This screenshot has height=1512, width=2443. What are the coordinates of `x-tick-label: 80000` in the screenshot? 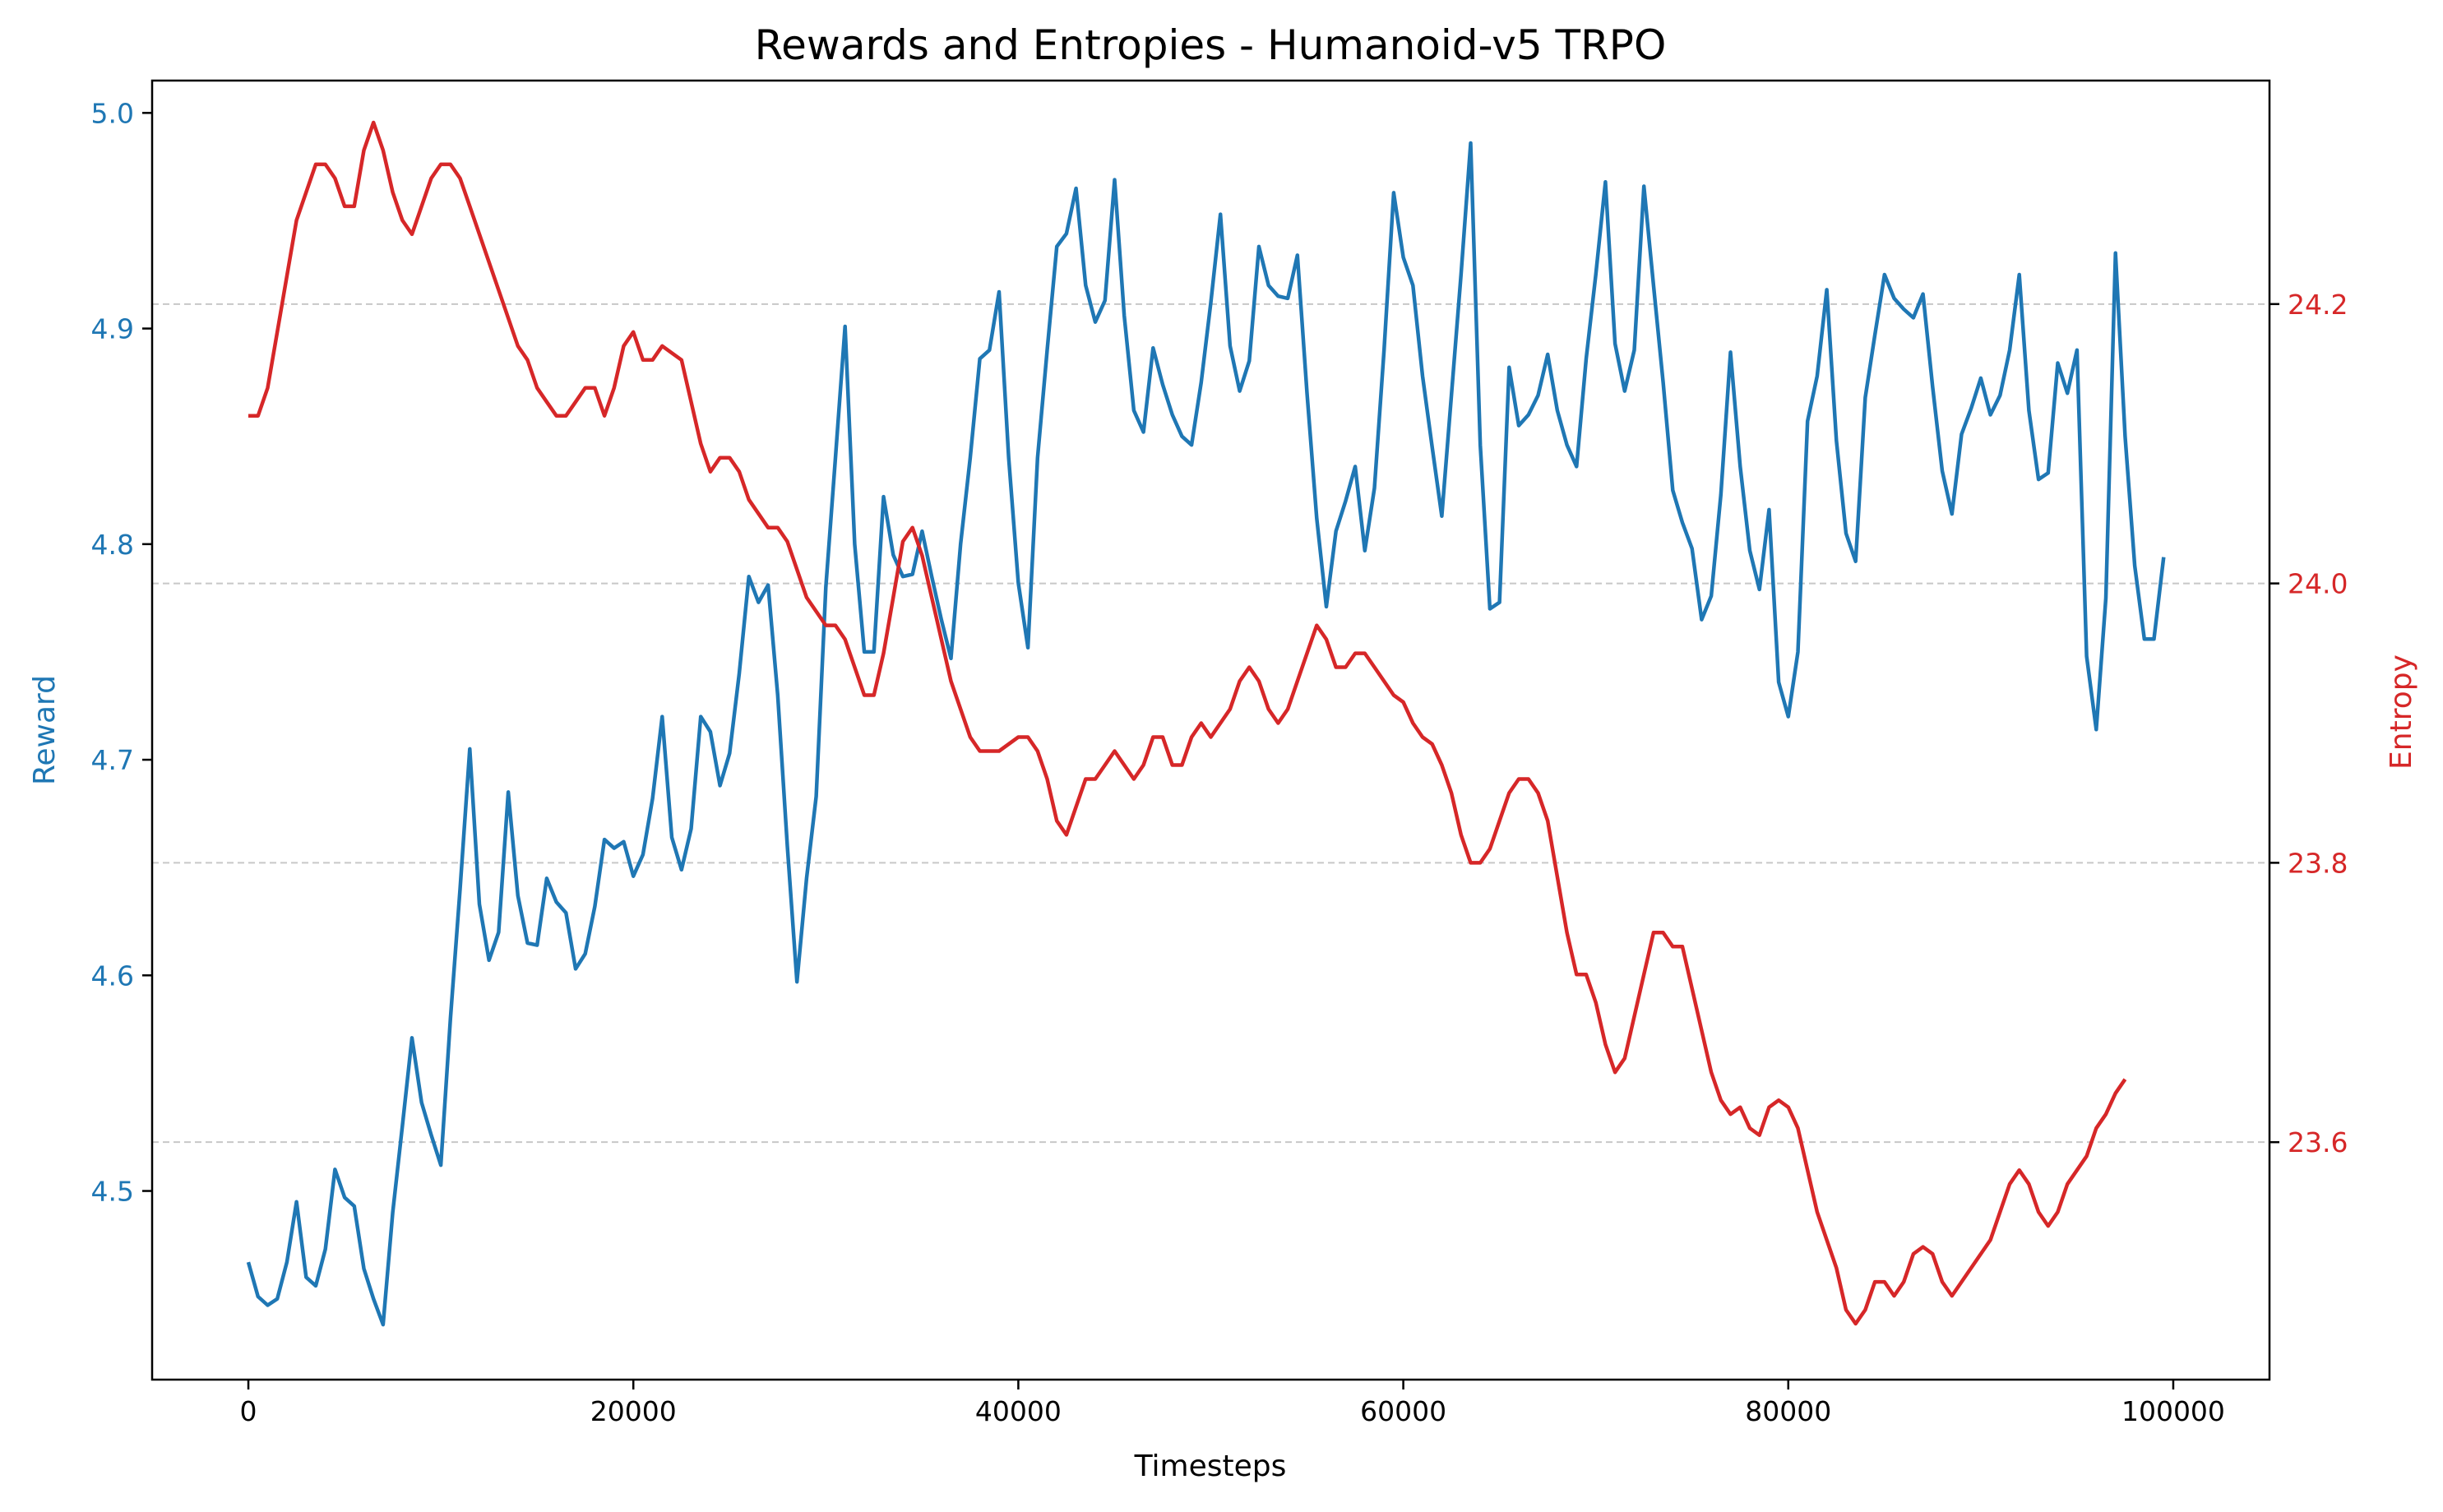 It's located at (1788, 1411).